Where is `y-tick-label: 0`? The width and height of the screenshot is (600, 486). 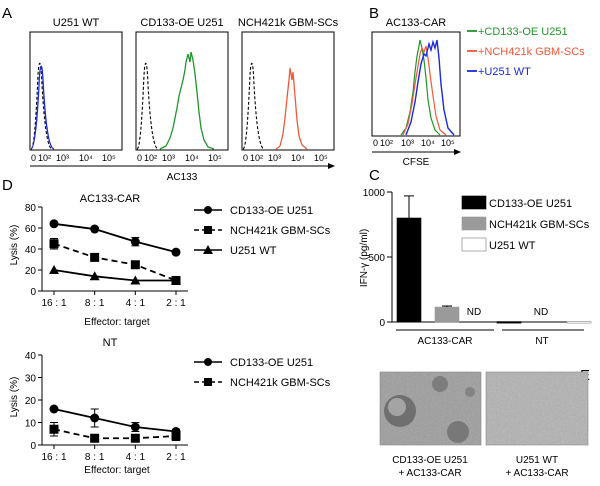
y-tick-label: 0 is located at coordinates (33, 446).